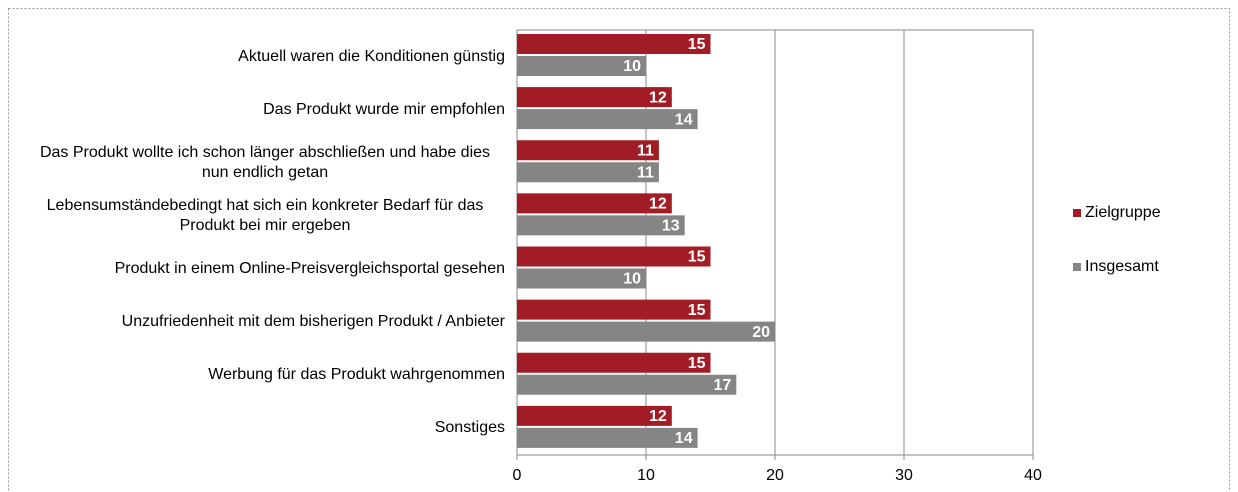  Describe the element at coordinates (356, 375) in the screenshot. I see `y-tick-label: Werbung für das Produkt wahrgenommen` at that location.